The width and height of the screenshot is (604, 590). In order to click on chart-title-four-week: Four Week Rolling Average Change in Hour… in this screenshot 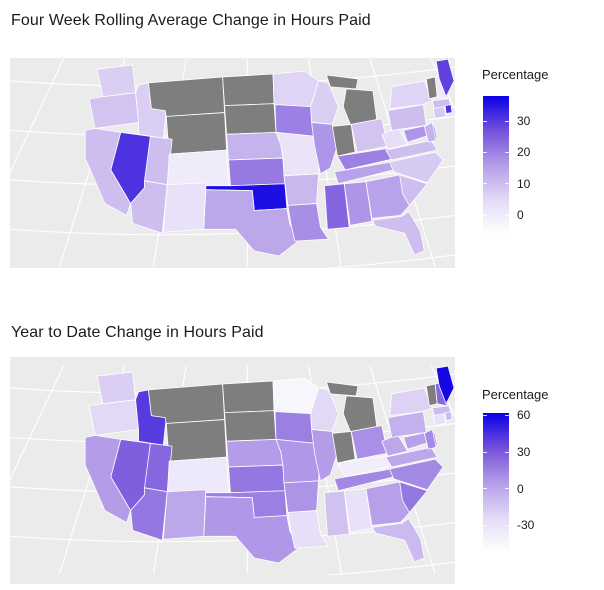, I will do `click(191, 20)`.